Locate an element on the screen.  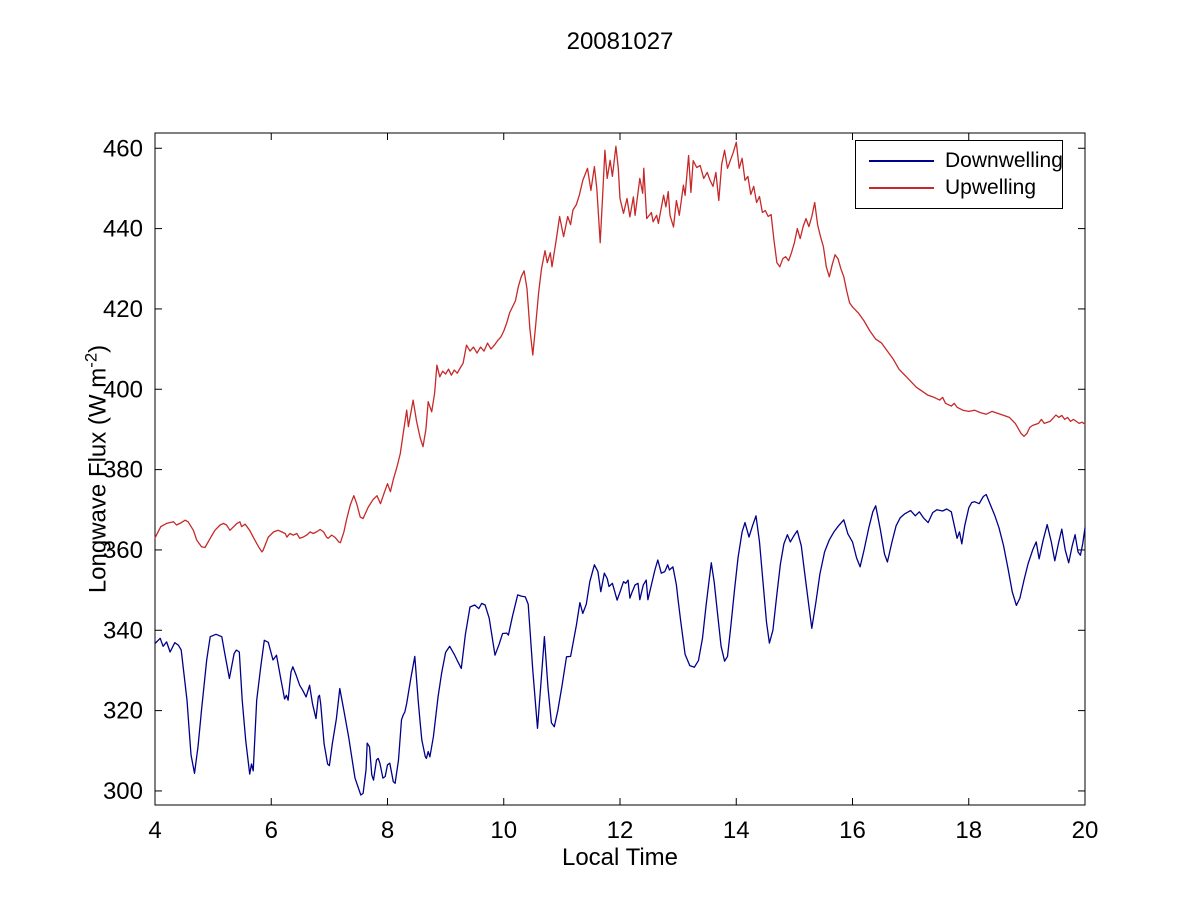
legend-label-downwelling: Downwelling is located at coordinates (1004, 160).